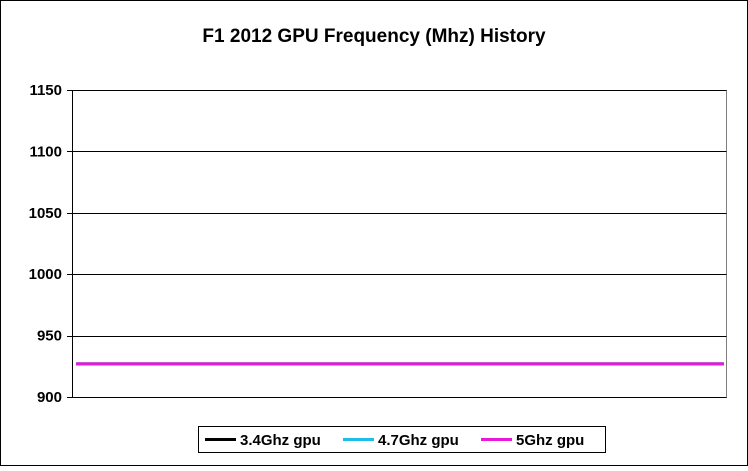 The image size is (748, 471). Describe the element at coordinates (45, 244) in the screenshot. I see `y-axis-ticks: 900 950 1000 1050 1100 1150` at that location.